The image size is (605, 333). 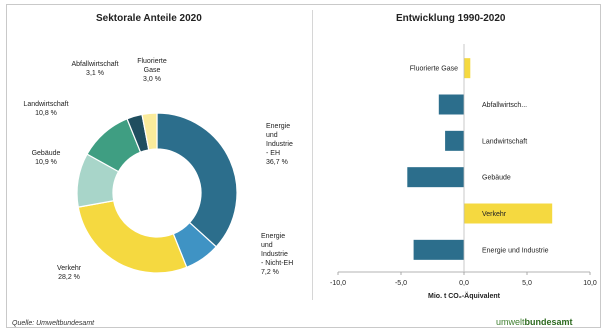 I want to click on donut-slice-value: 3,1 %, so click(x=95, y=73).